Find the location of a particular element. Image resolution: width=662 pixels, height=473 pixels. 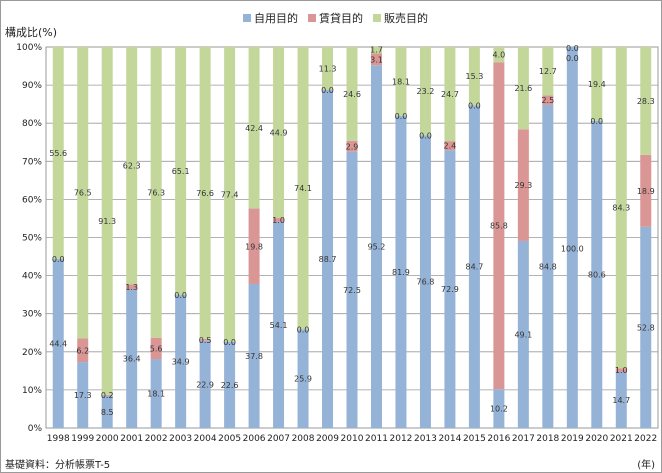

data-label: 85.8 is located at coordinates (499, 226).